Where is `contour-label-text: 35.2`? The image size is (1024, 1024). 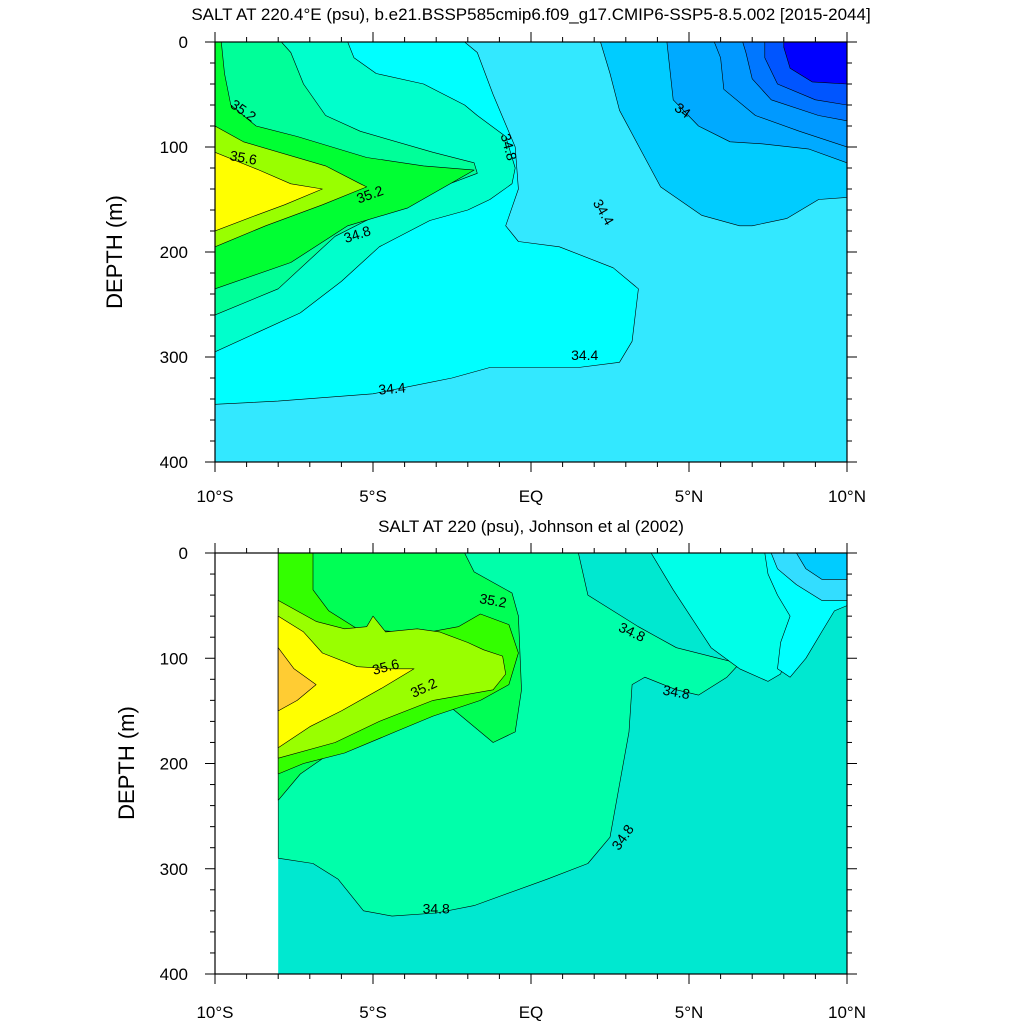 contour-label-text: 35.2 is located at coordinates (493, 600).